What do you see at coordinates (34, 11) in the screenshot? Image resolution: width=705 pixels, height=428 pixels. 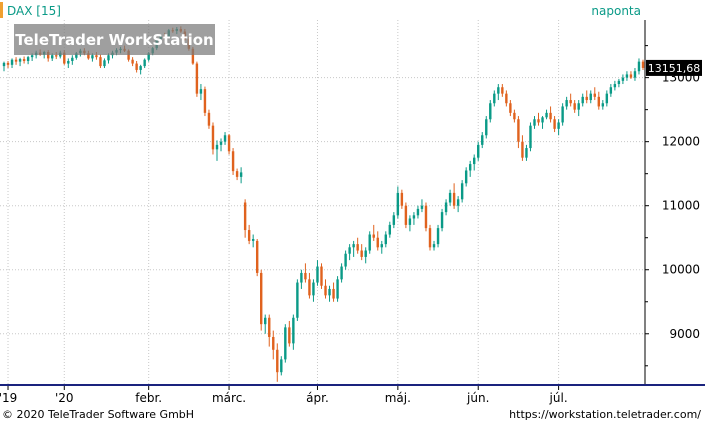 I see `symbol-label: DAX [15]` at bounding box center [34, 11].